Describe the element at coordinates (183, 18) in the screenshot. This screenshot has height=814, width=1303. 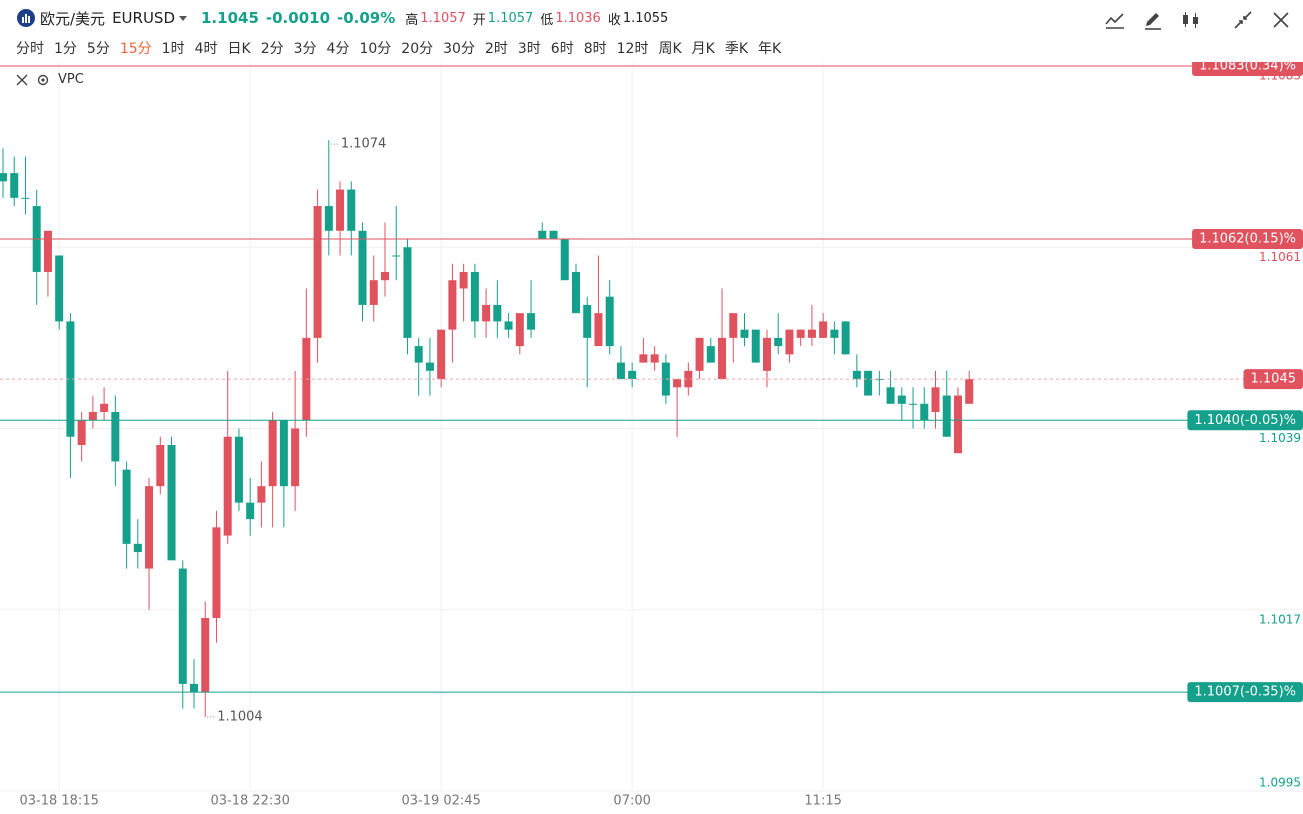
I see `dropdown-caret` at that location.